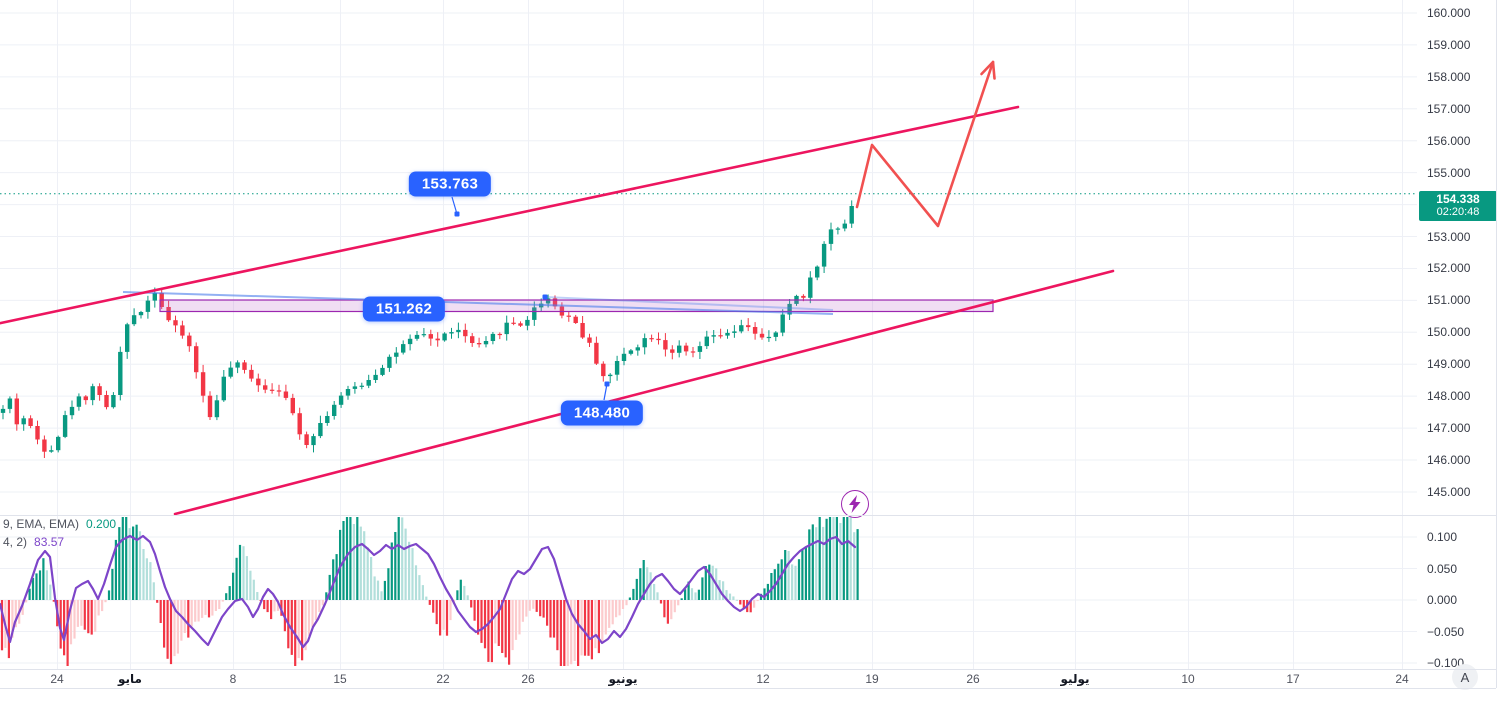 The image size is (1507, 726). What do you see at coordinates (925, 144) in the screenshot?
I see `projection-arrow` at bounding box center [925, 144].